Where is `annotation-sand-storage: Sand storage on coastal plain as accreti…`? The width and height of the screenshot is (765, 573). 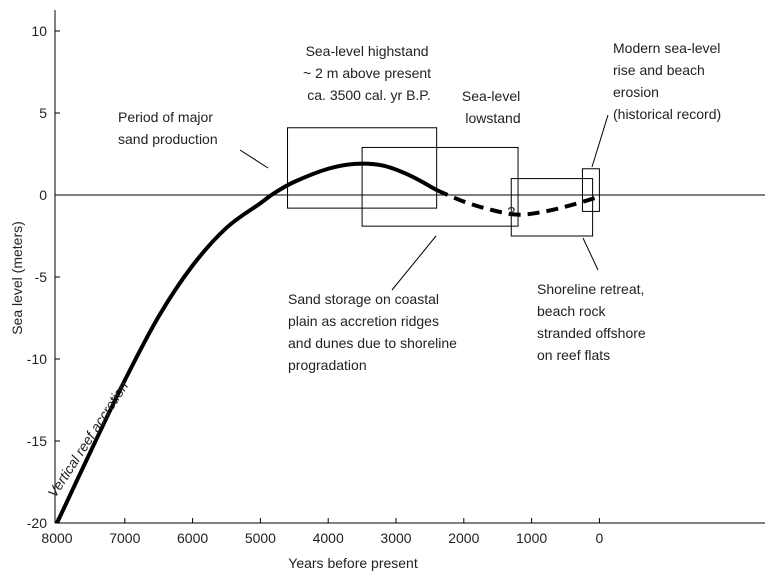
annotation-sand-storage: Sand storage on coastal plain as accreti… is located at coordinates (374, 332).